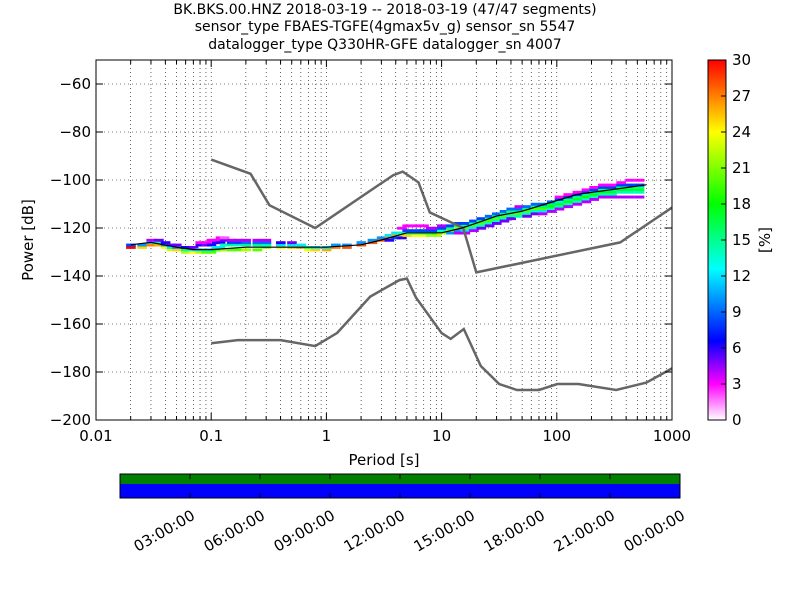  Describe the element at coordinates (70, 324) in the screenshot. I see `y-tick-label: −160` at that location.